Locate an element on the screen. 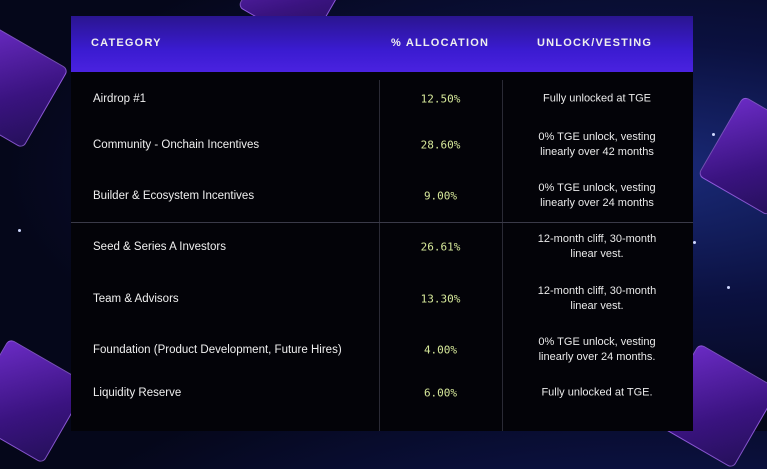 The height and width of the screenshot is (469, 767). allocation-cell: 9.00% is located at coordinates (440, 196).